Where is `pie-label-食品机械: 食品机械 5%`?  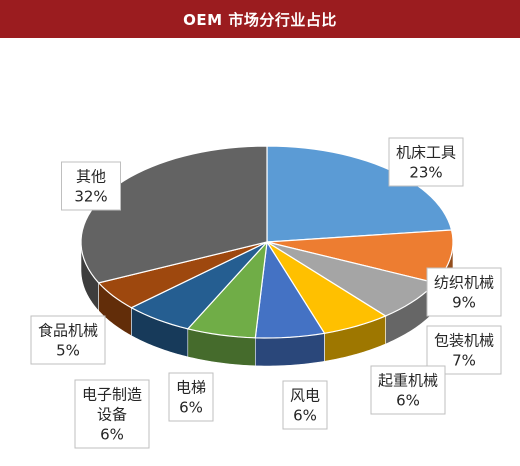
pie-label-食品机械: 食品机械 5% is located at coordinates (68, 340).